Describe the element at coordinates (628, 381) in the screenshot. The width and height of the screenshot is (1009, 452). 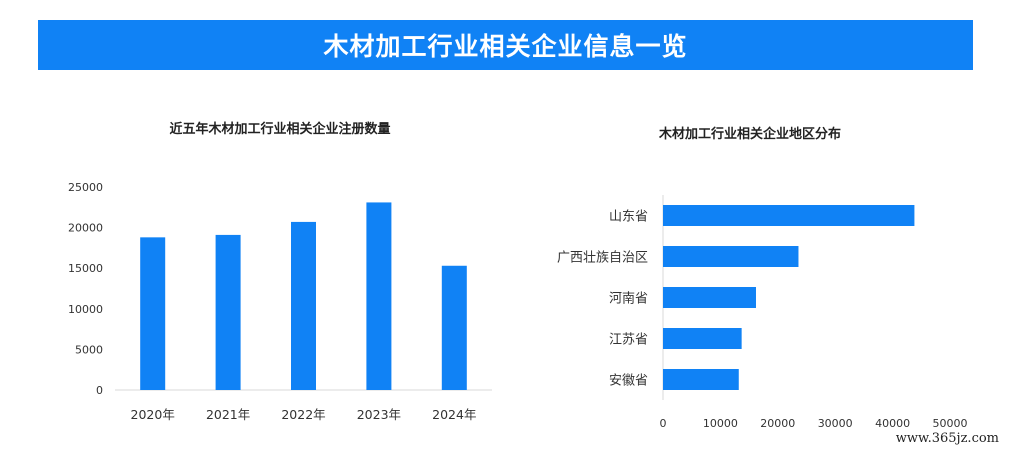
I see `y-category-label: 安徽省` at that location.